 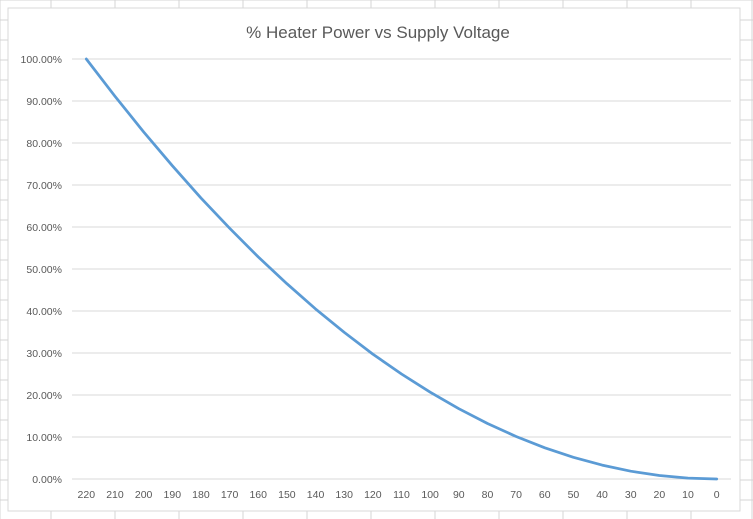 What do you see at coordinates (41, 60) in the screenshot?
I see `y-tick-label: 100.00%` at bounding box center [41, 60].